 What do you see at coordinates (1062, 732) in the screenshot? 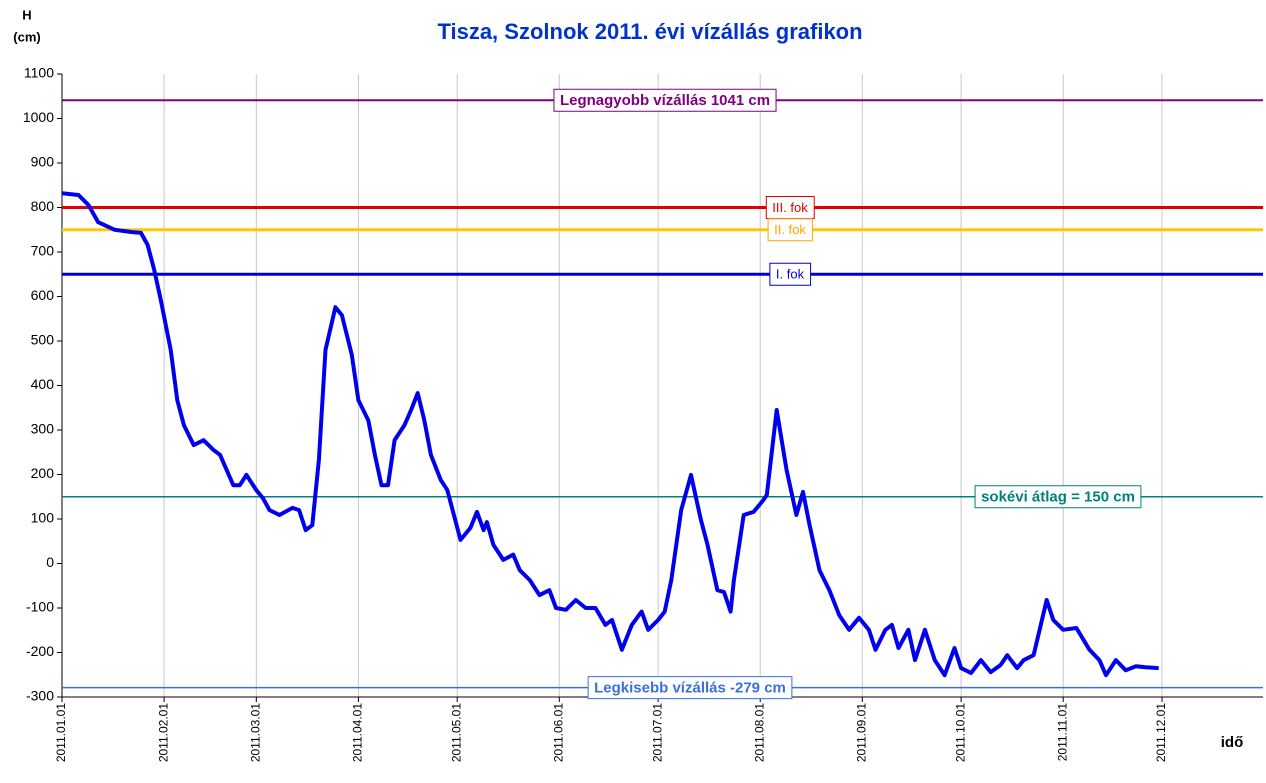
I see `x-tick-label: 2011.11.01` at bounding box center [1062, 732].